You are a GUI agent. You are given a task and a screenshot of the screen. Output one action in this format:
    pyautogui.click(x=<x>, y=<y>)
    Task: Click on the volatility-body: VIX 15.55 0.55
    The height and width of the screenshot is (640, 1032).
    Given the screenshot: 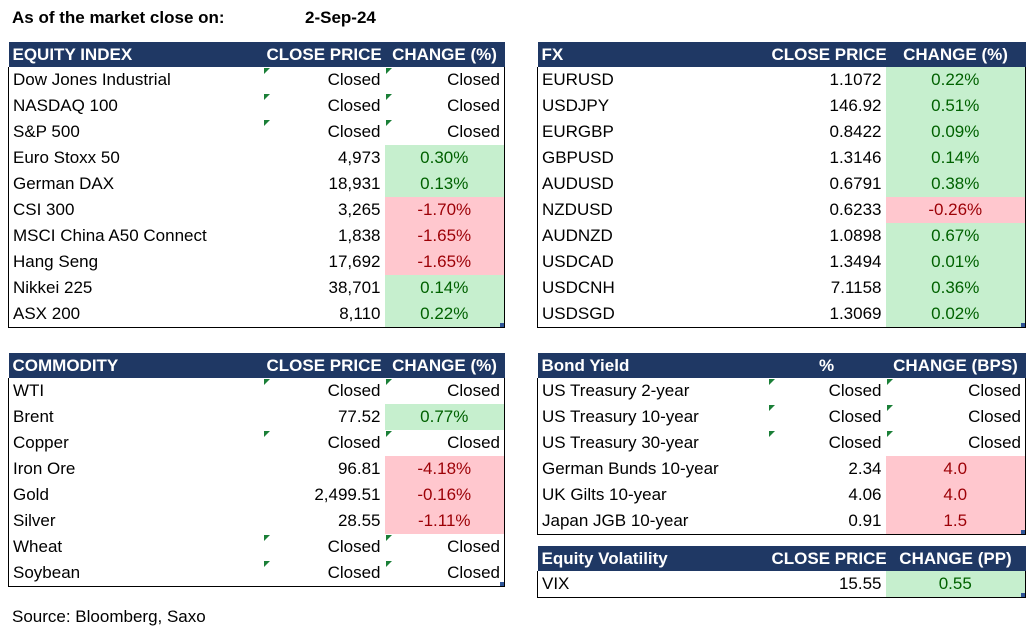 What is the action you would take?
    pyautogui.click(x=781, y=584)
    